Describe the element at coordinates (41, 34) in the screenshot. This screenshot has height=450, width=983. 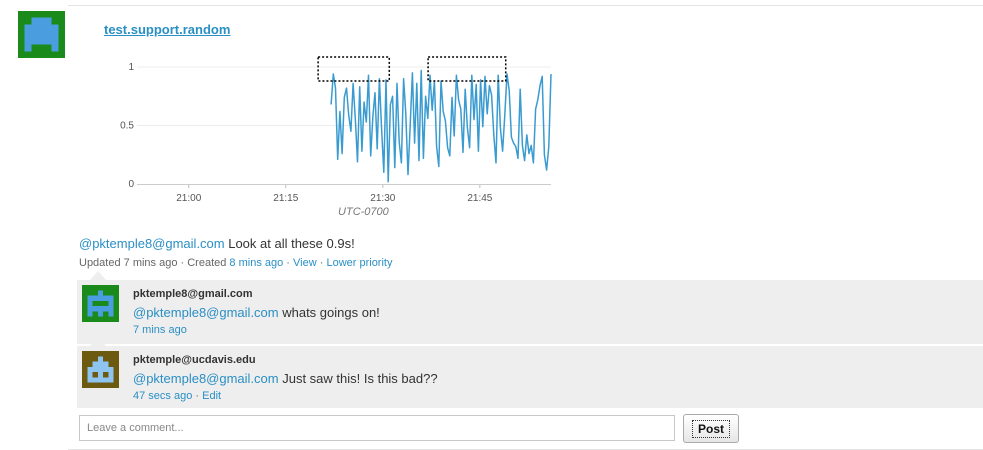
I see `topic-avatar` at that location.